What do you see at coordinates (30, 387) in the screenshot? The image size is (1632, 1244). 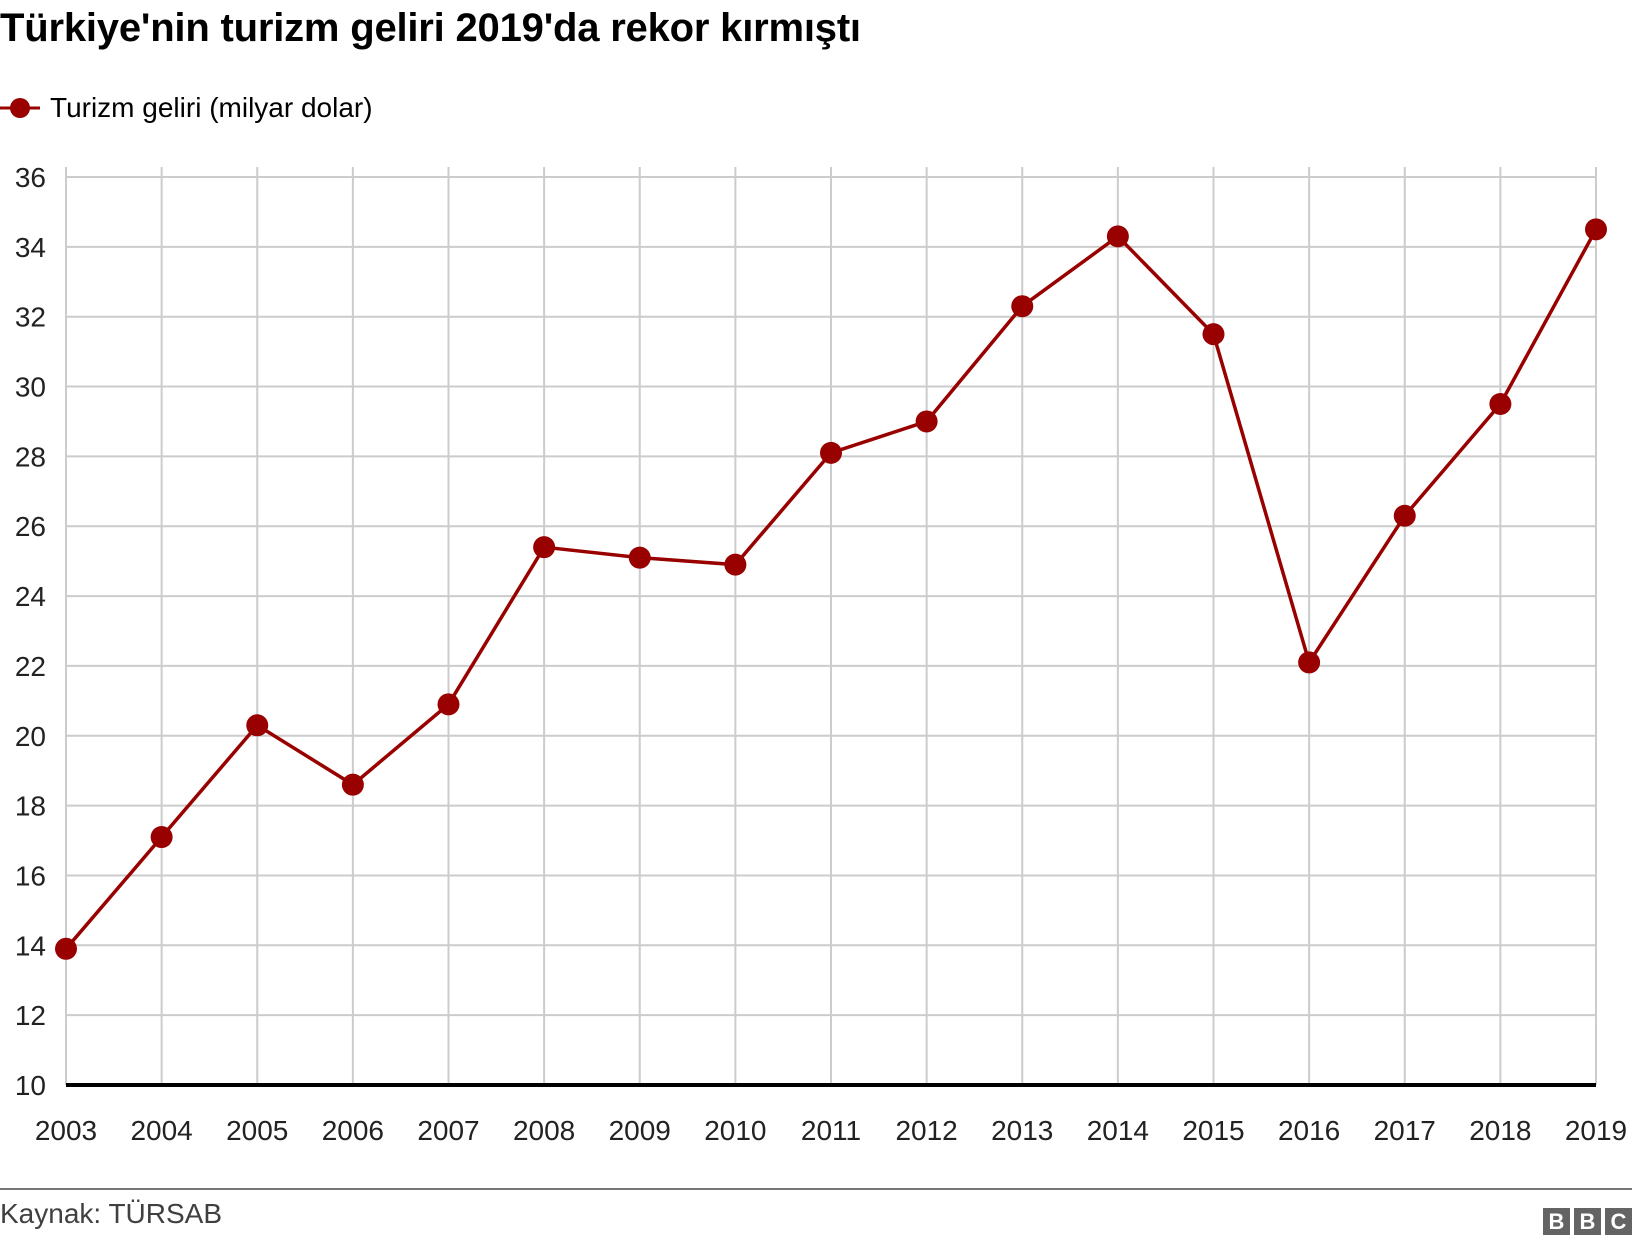 I see `y-tick-label: 30` at bounding box center [30, 387].